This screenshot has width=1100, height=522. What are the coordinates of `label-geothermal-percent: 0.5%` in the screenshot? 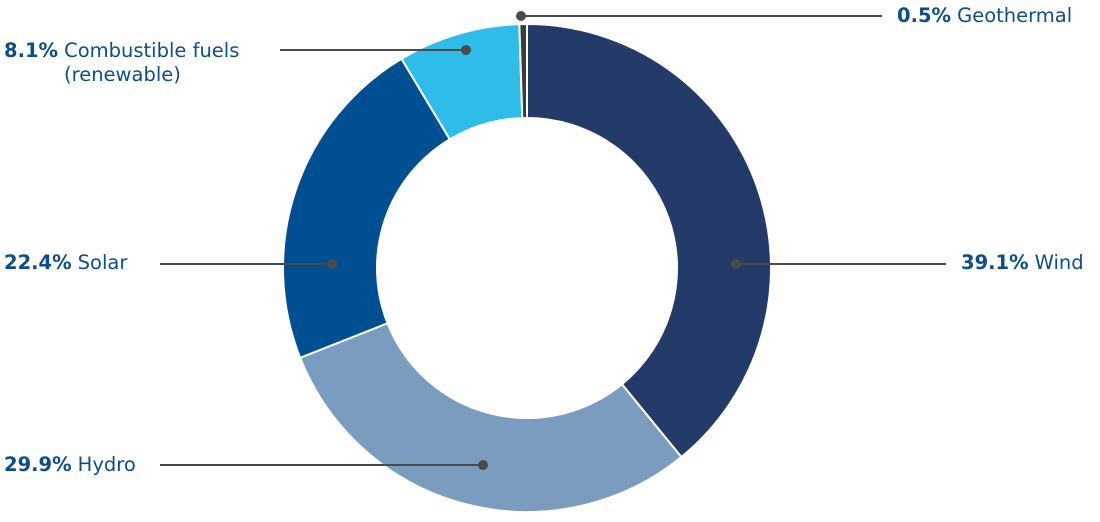 It's located at (924, 15).